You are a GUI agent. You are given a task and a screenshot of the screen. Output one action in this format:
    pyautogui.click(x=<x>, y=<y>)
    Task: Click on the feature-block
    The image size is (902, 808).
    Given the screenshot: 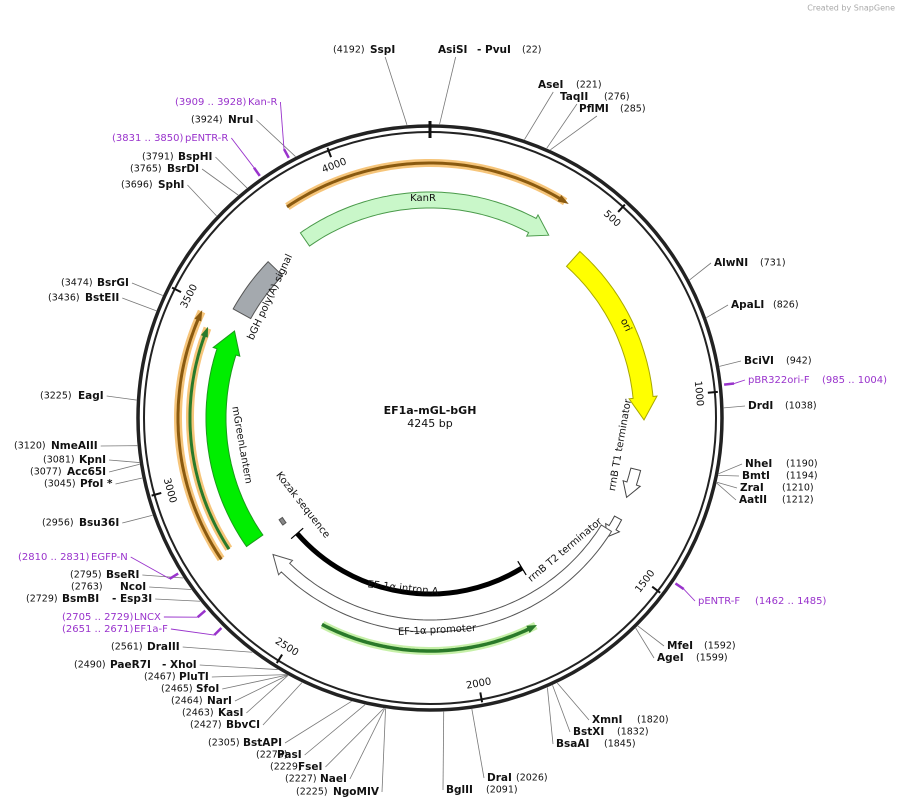 What is the action you would take?
    pyautogui.click(x=282, y=521)
    